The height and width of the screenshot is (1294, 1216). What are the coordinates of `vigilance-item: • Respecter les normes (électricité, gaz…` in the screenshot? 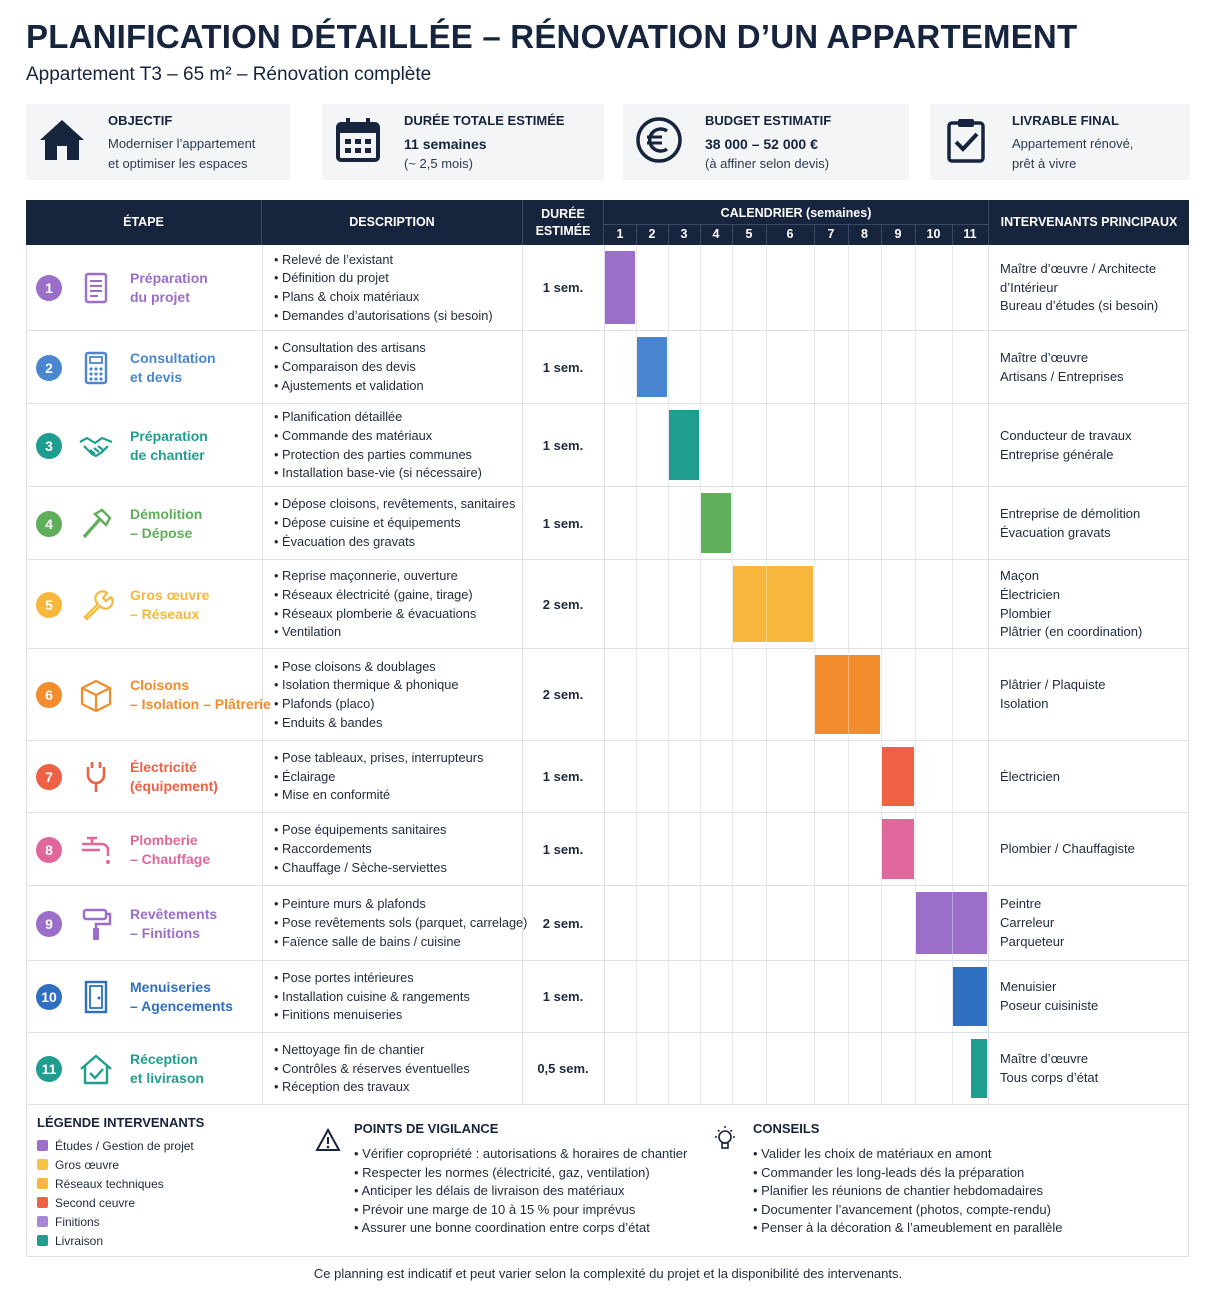 It's located at (502, 1172).